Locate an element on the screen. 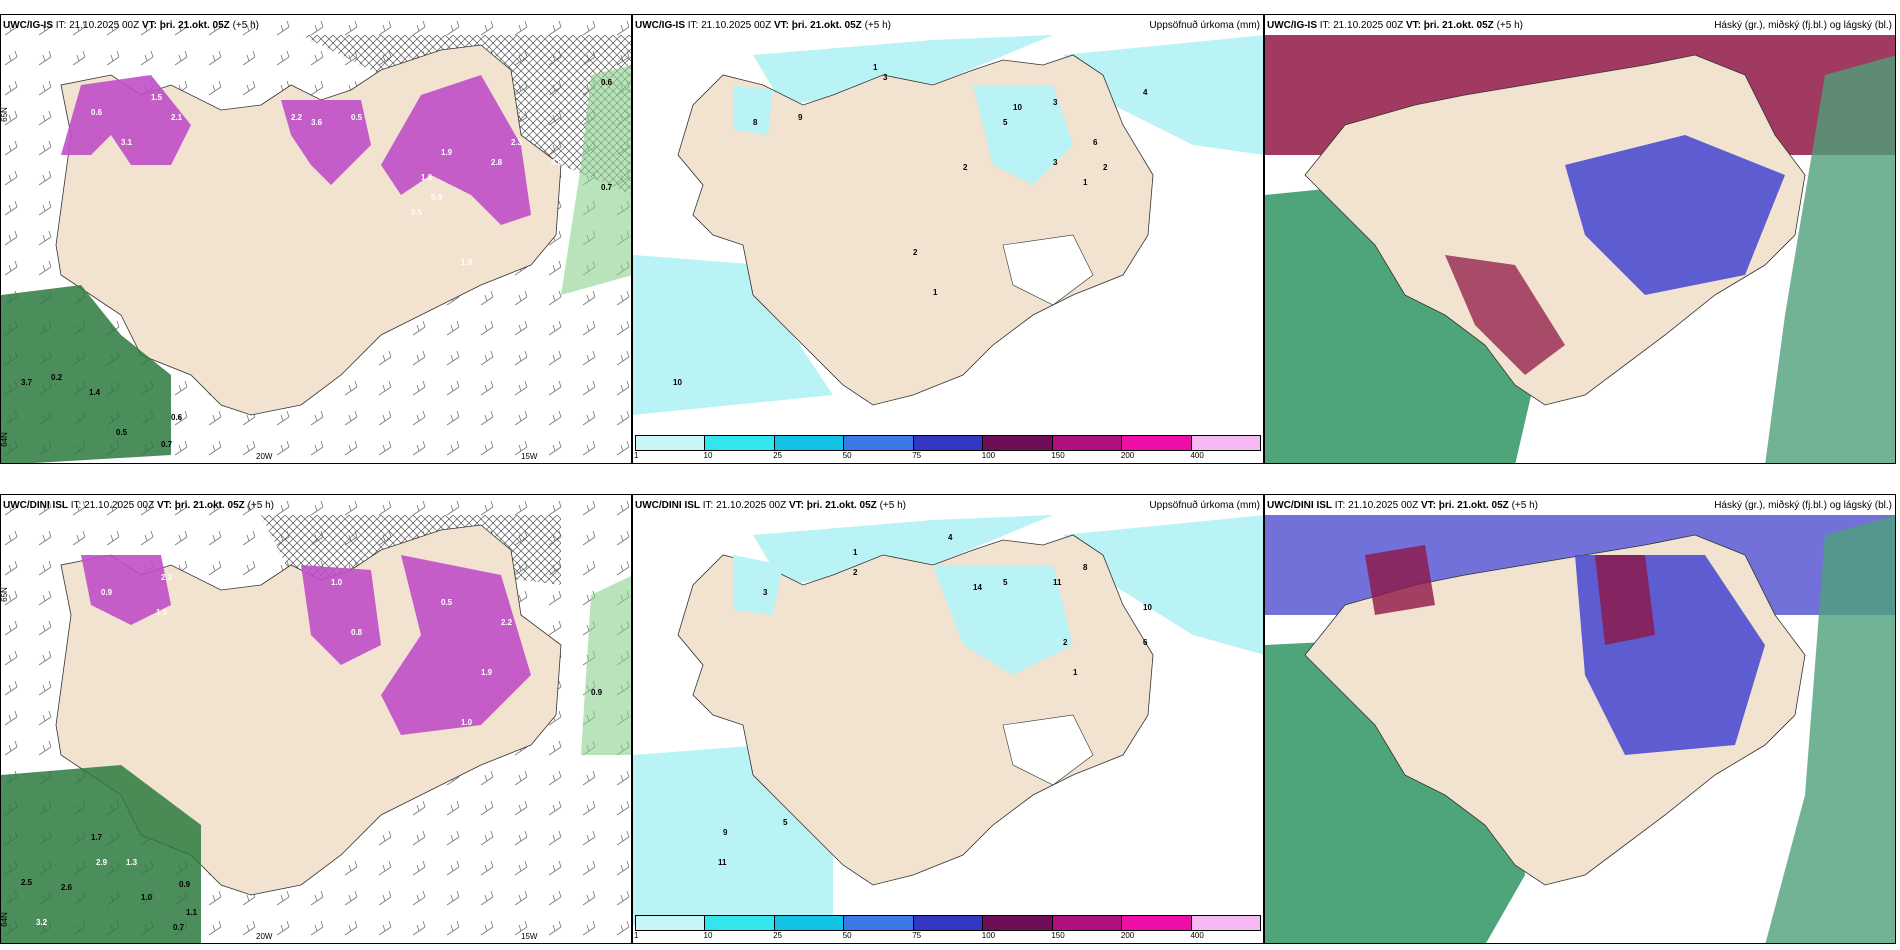 This screenshot has height=950, width=1900. label: 2.8 is located at coordinates (497, 162).